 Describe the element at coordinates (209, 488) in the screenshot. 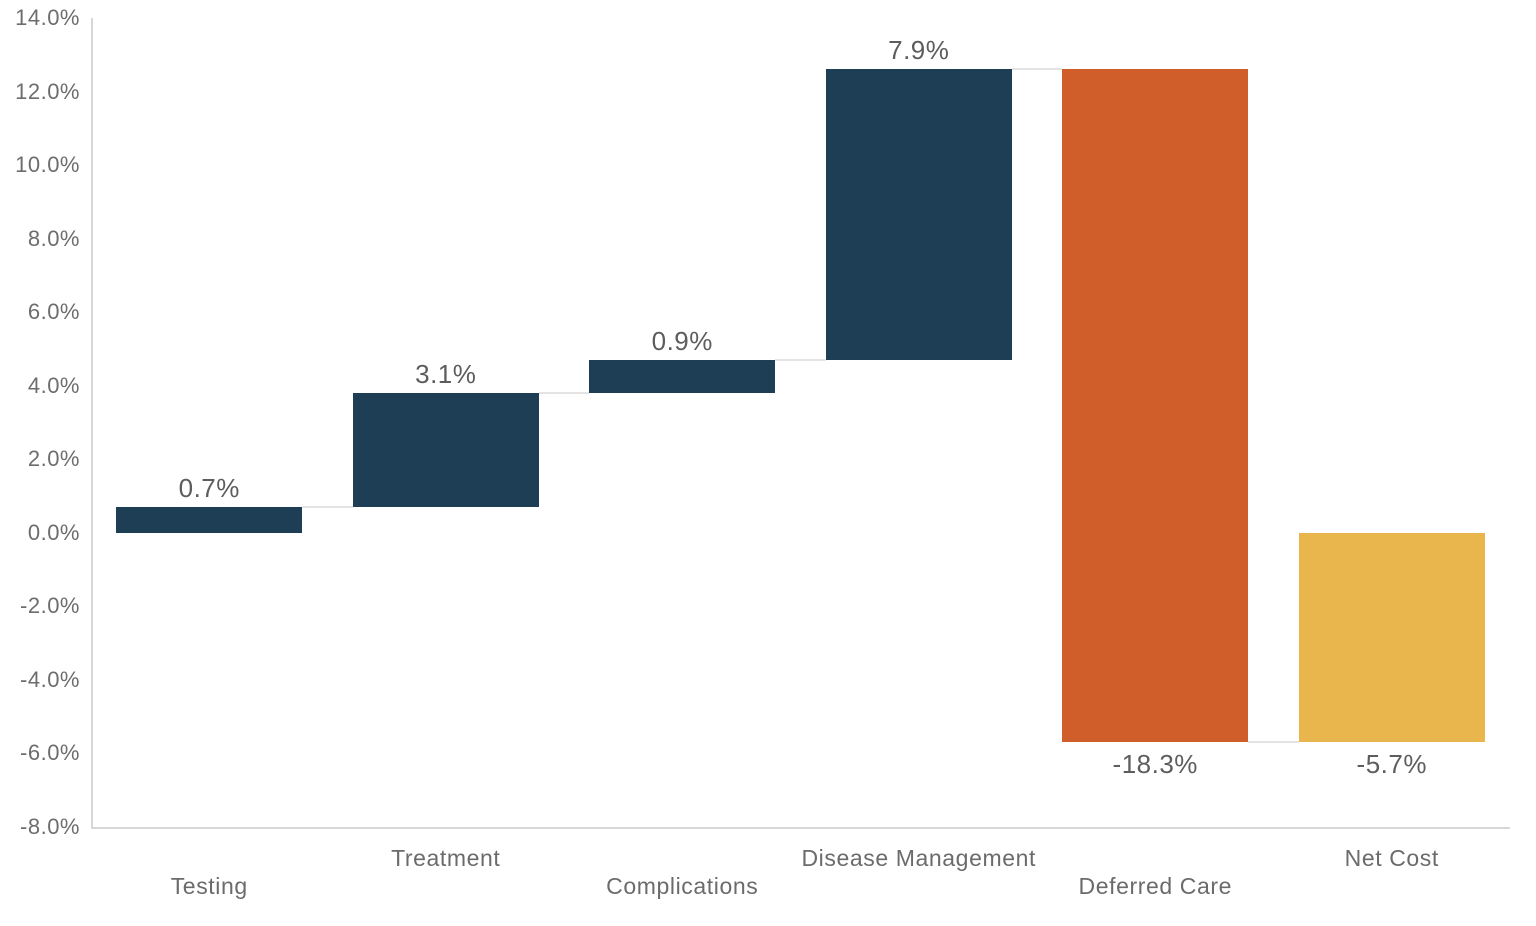

I see `value-label-testing: 0.7%` at that location.